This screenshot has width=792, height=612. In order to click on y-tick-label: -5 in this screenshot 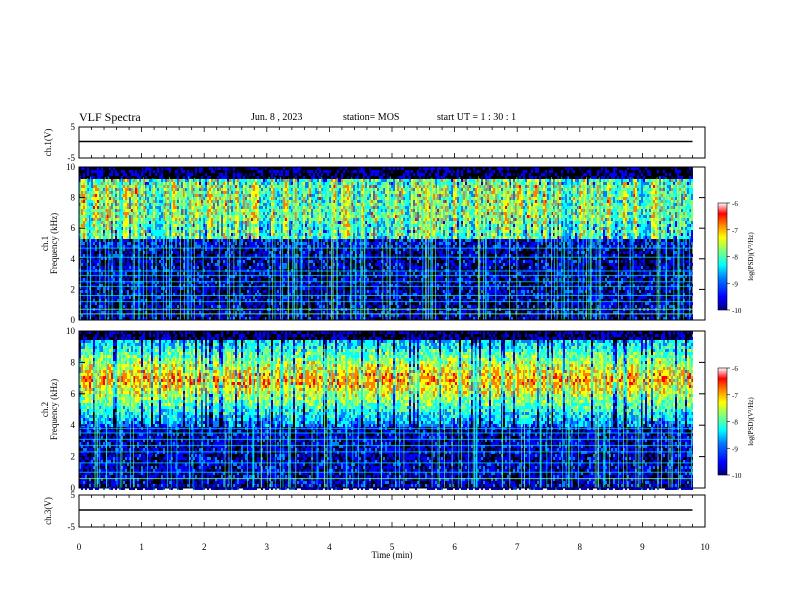, I will do `click(72, 527)`.